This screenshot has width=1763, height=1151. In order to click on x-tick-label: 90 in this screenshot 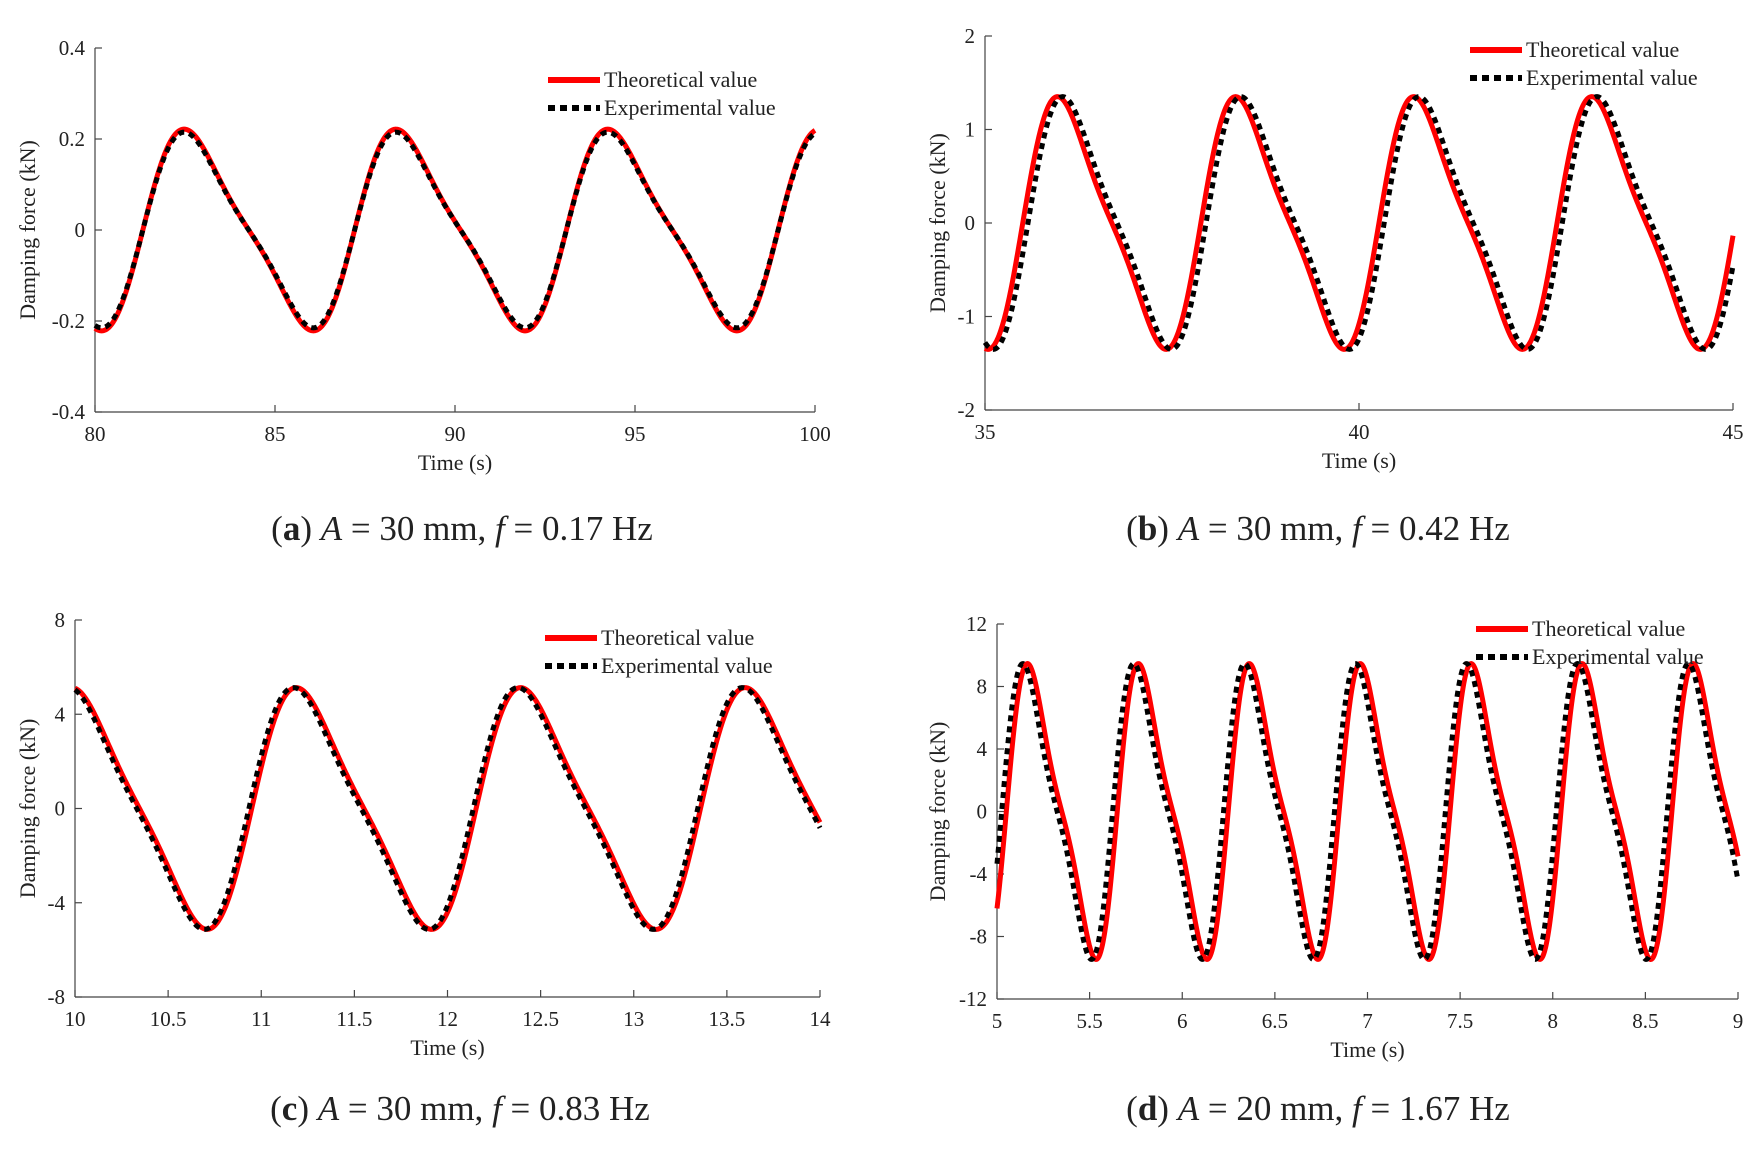, I will do `click(455, 434)`.